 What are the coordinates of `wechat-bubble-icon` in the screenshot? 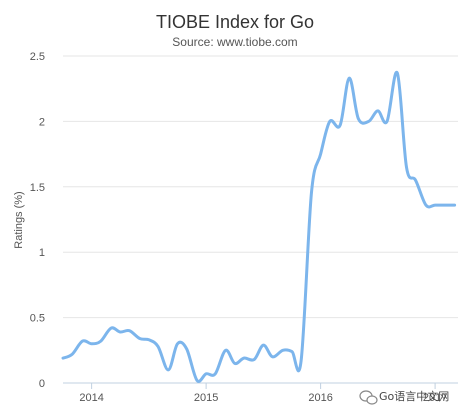 It's located at (368, 397).